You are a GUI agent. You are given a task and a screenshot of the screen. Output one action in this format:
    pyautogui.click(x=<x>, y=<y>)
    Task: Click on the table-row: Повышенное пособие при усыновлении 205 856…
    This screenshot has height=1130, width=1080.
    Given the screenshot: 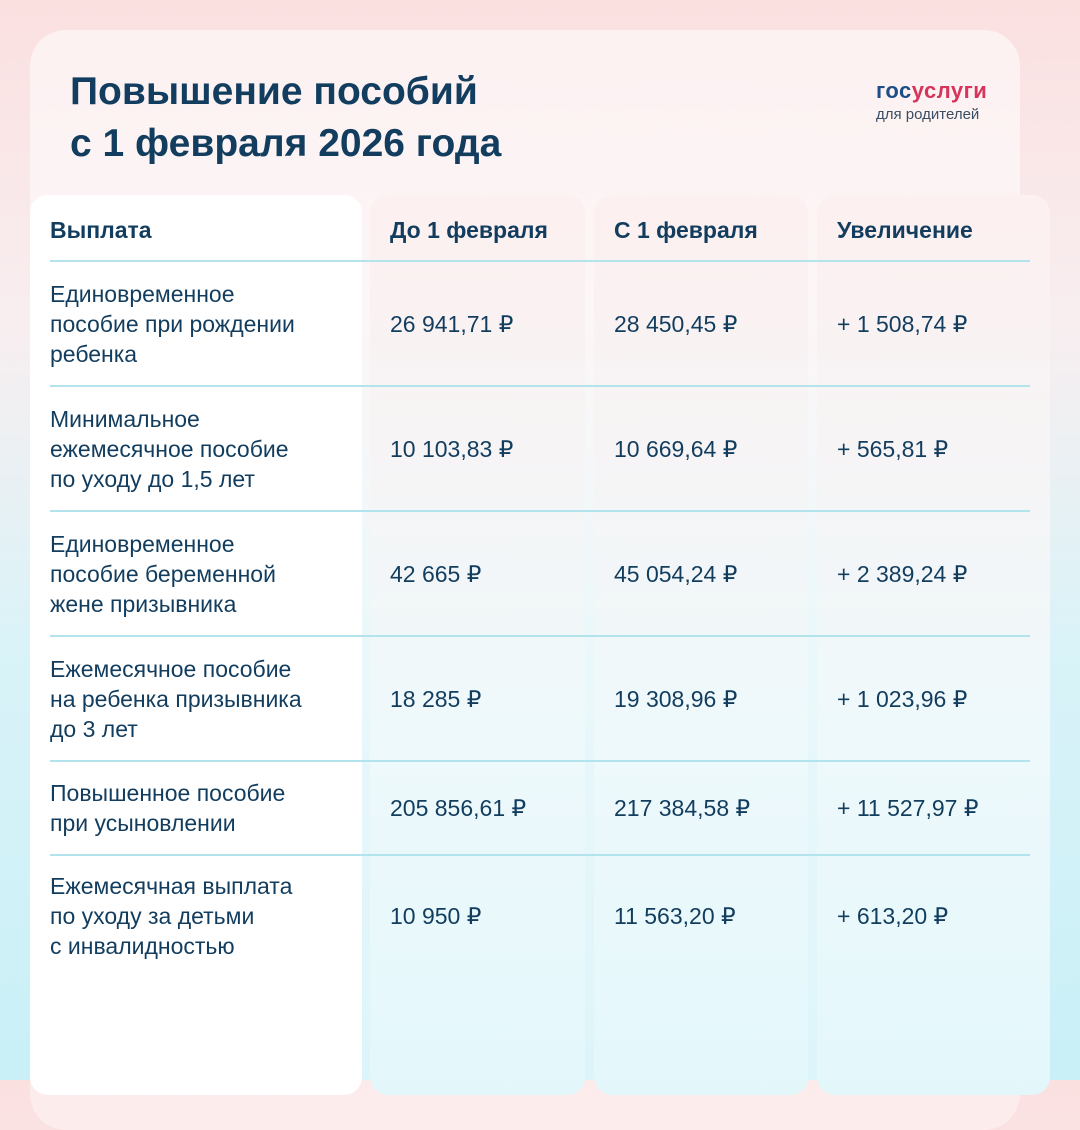 What is the action you would take?
    pyautogui.click(x=540, y=809)
    